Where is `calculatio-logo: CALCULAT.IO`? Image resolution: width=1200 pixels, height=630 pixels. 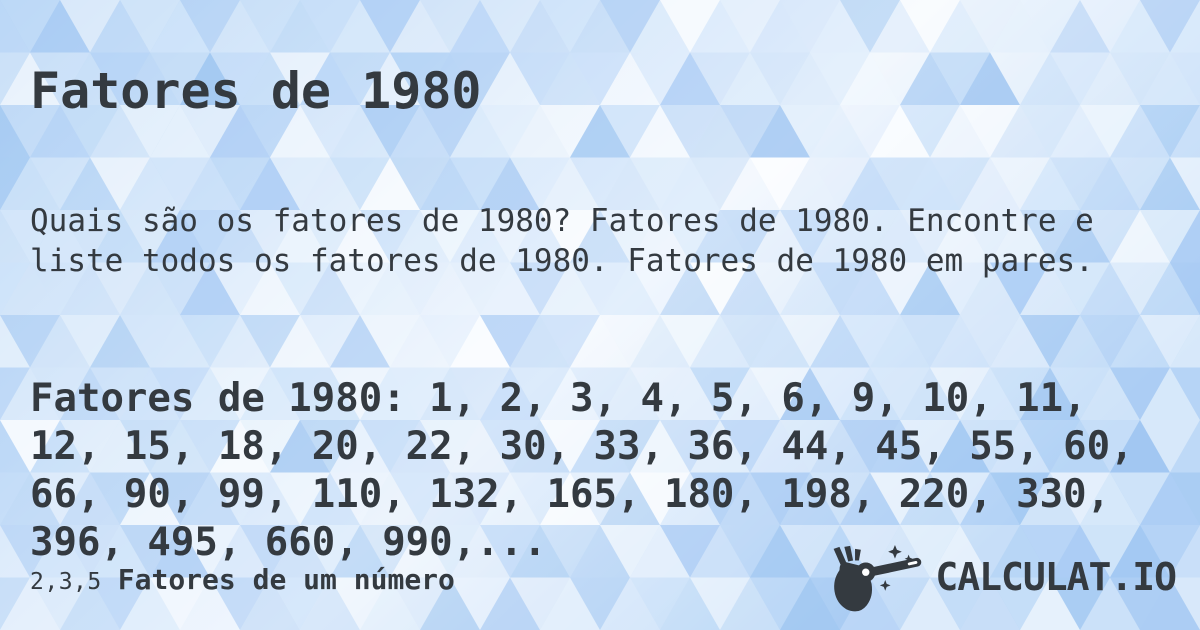 calculatio-logo: CALCULAT.IO is located at coordinates (998, 580).